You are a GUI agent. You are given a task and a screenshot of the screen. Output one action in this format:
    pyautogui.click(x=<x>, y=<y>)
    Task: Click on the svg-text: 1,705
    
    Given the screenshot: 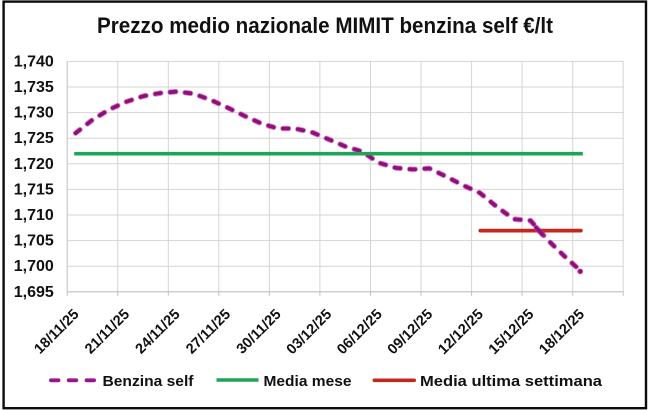 What is the action you would take?
    pyautogui.click(x=34, y=241)
    